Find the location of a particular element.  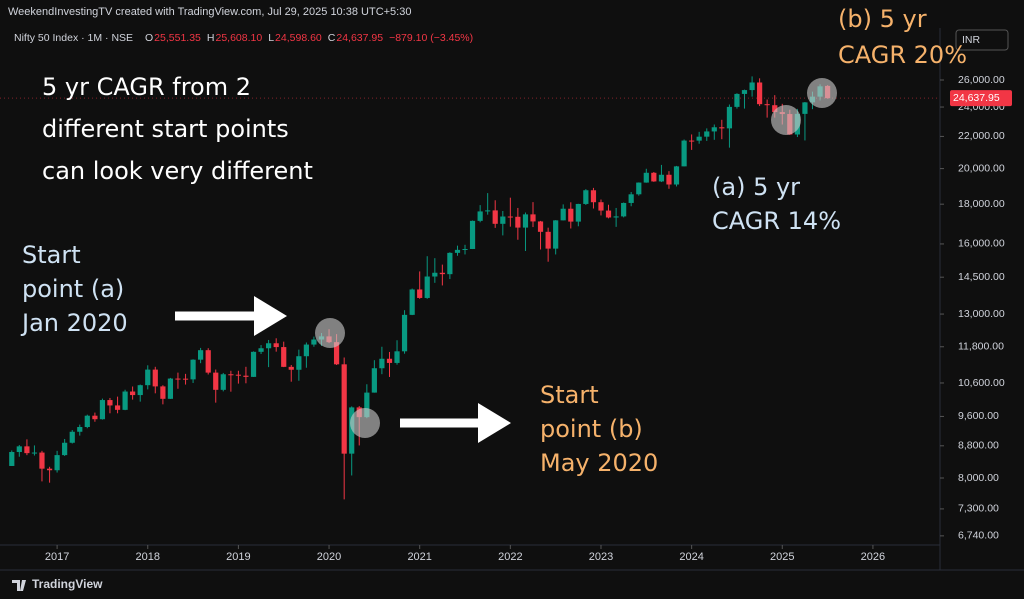

y-tick-label: 9,600.00 is located at coordinates (978, 416).